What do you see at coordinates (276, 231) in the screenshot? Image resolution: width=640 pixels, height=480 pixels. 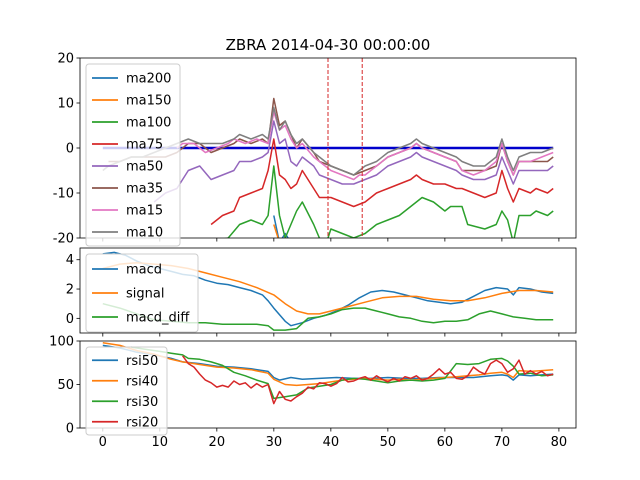 I see `series-line-ma150` at bounding box center [276, 231].